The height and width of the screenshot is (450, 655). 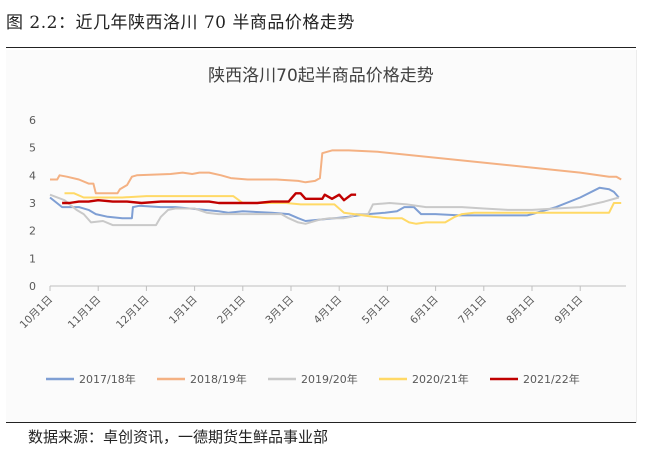 What do you see at coordinates (32, 120) in the screenshot?
I see `y-tick-label: 6` at bounding box center [32, 120].